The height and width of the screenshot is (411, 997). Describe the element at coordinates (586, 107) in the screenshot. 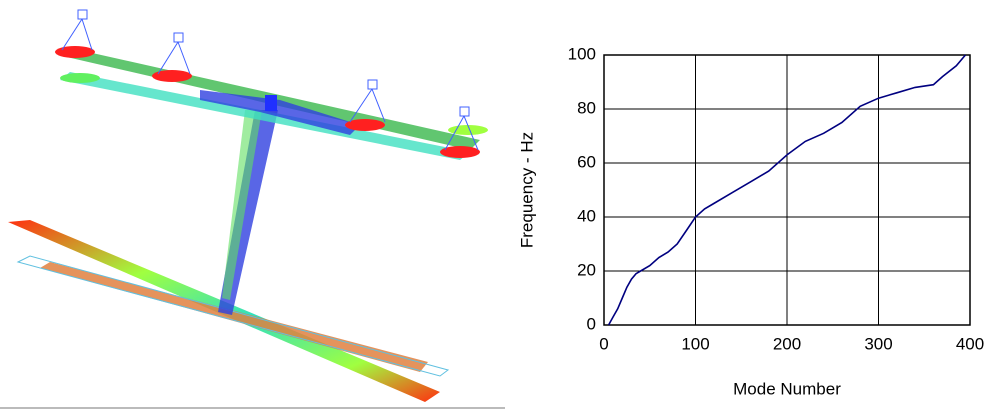

I see `y-tick-label: 80` at that location.